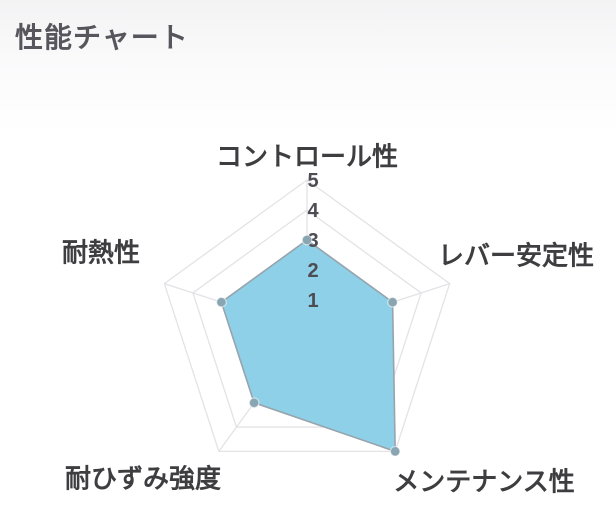 The image size is (616, 514). Describe the element at coordinates (143, 478) in the screenshot. I see `axis-label-4: 耐ひずみ強度` at that location.